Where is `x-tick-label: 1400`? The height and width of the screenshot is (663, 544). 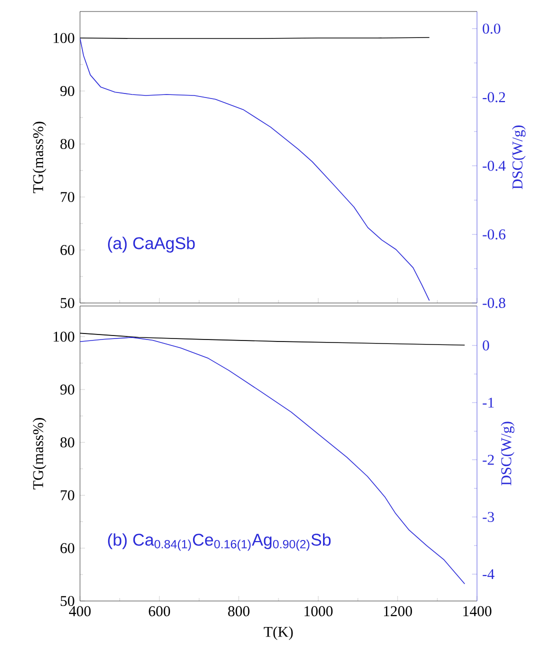
x-tick-label: 1400 is located at coordinates (477, 611).